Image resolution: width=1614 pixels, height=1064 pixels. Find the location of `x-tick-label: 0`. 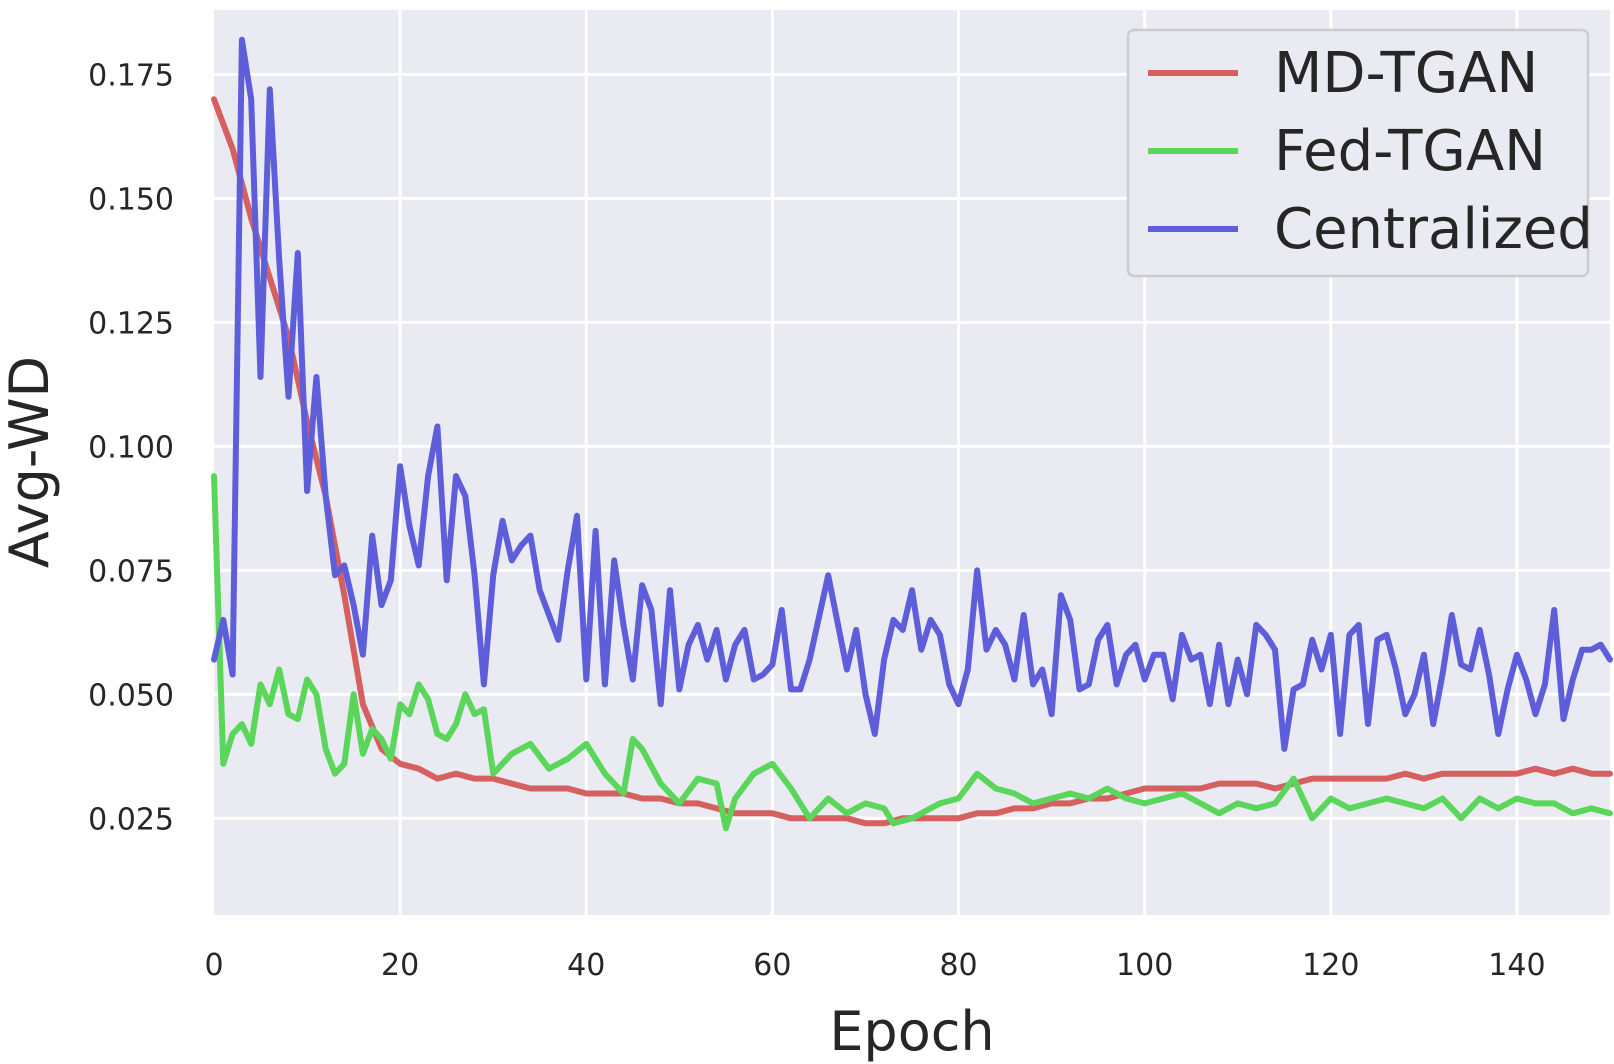

x-tick-label: 0 is located at coordinates (213, 965).